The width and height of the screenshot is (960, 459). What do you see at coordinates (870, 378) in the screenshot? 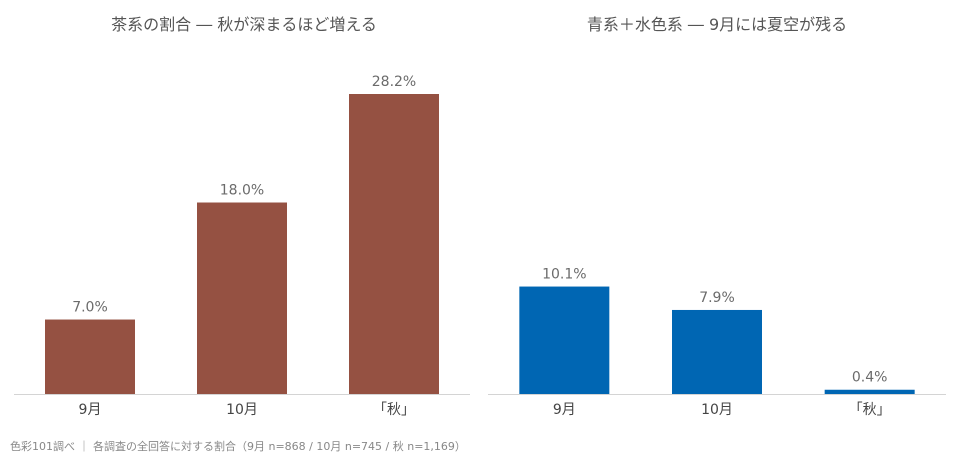
I see `data-label: 0.4%` at bounding box center [870, 378].